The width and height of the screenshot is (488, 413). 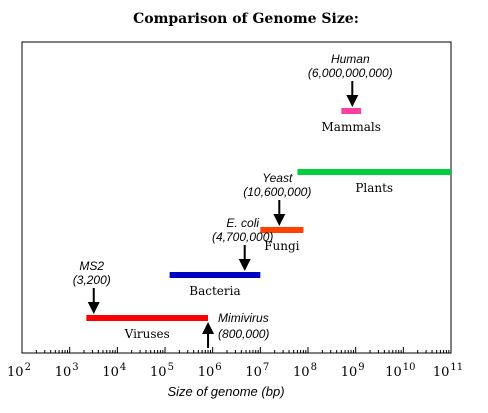 What do you see at coordinates (243, 318) in the screenshot?
I see `annotation-label-mimivirus: Mimivirus` at bounding box center [243, 318].